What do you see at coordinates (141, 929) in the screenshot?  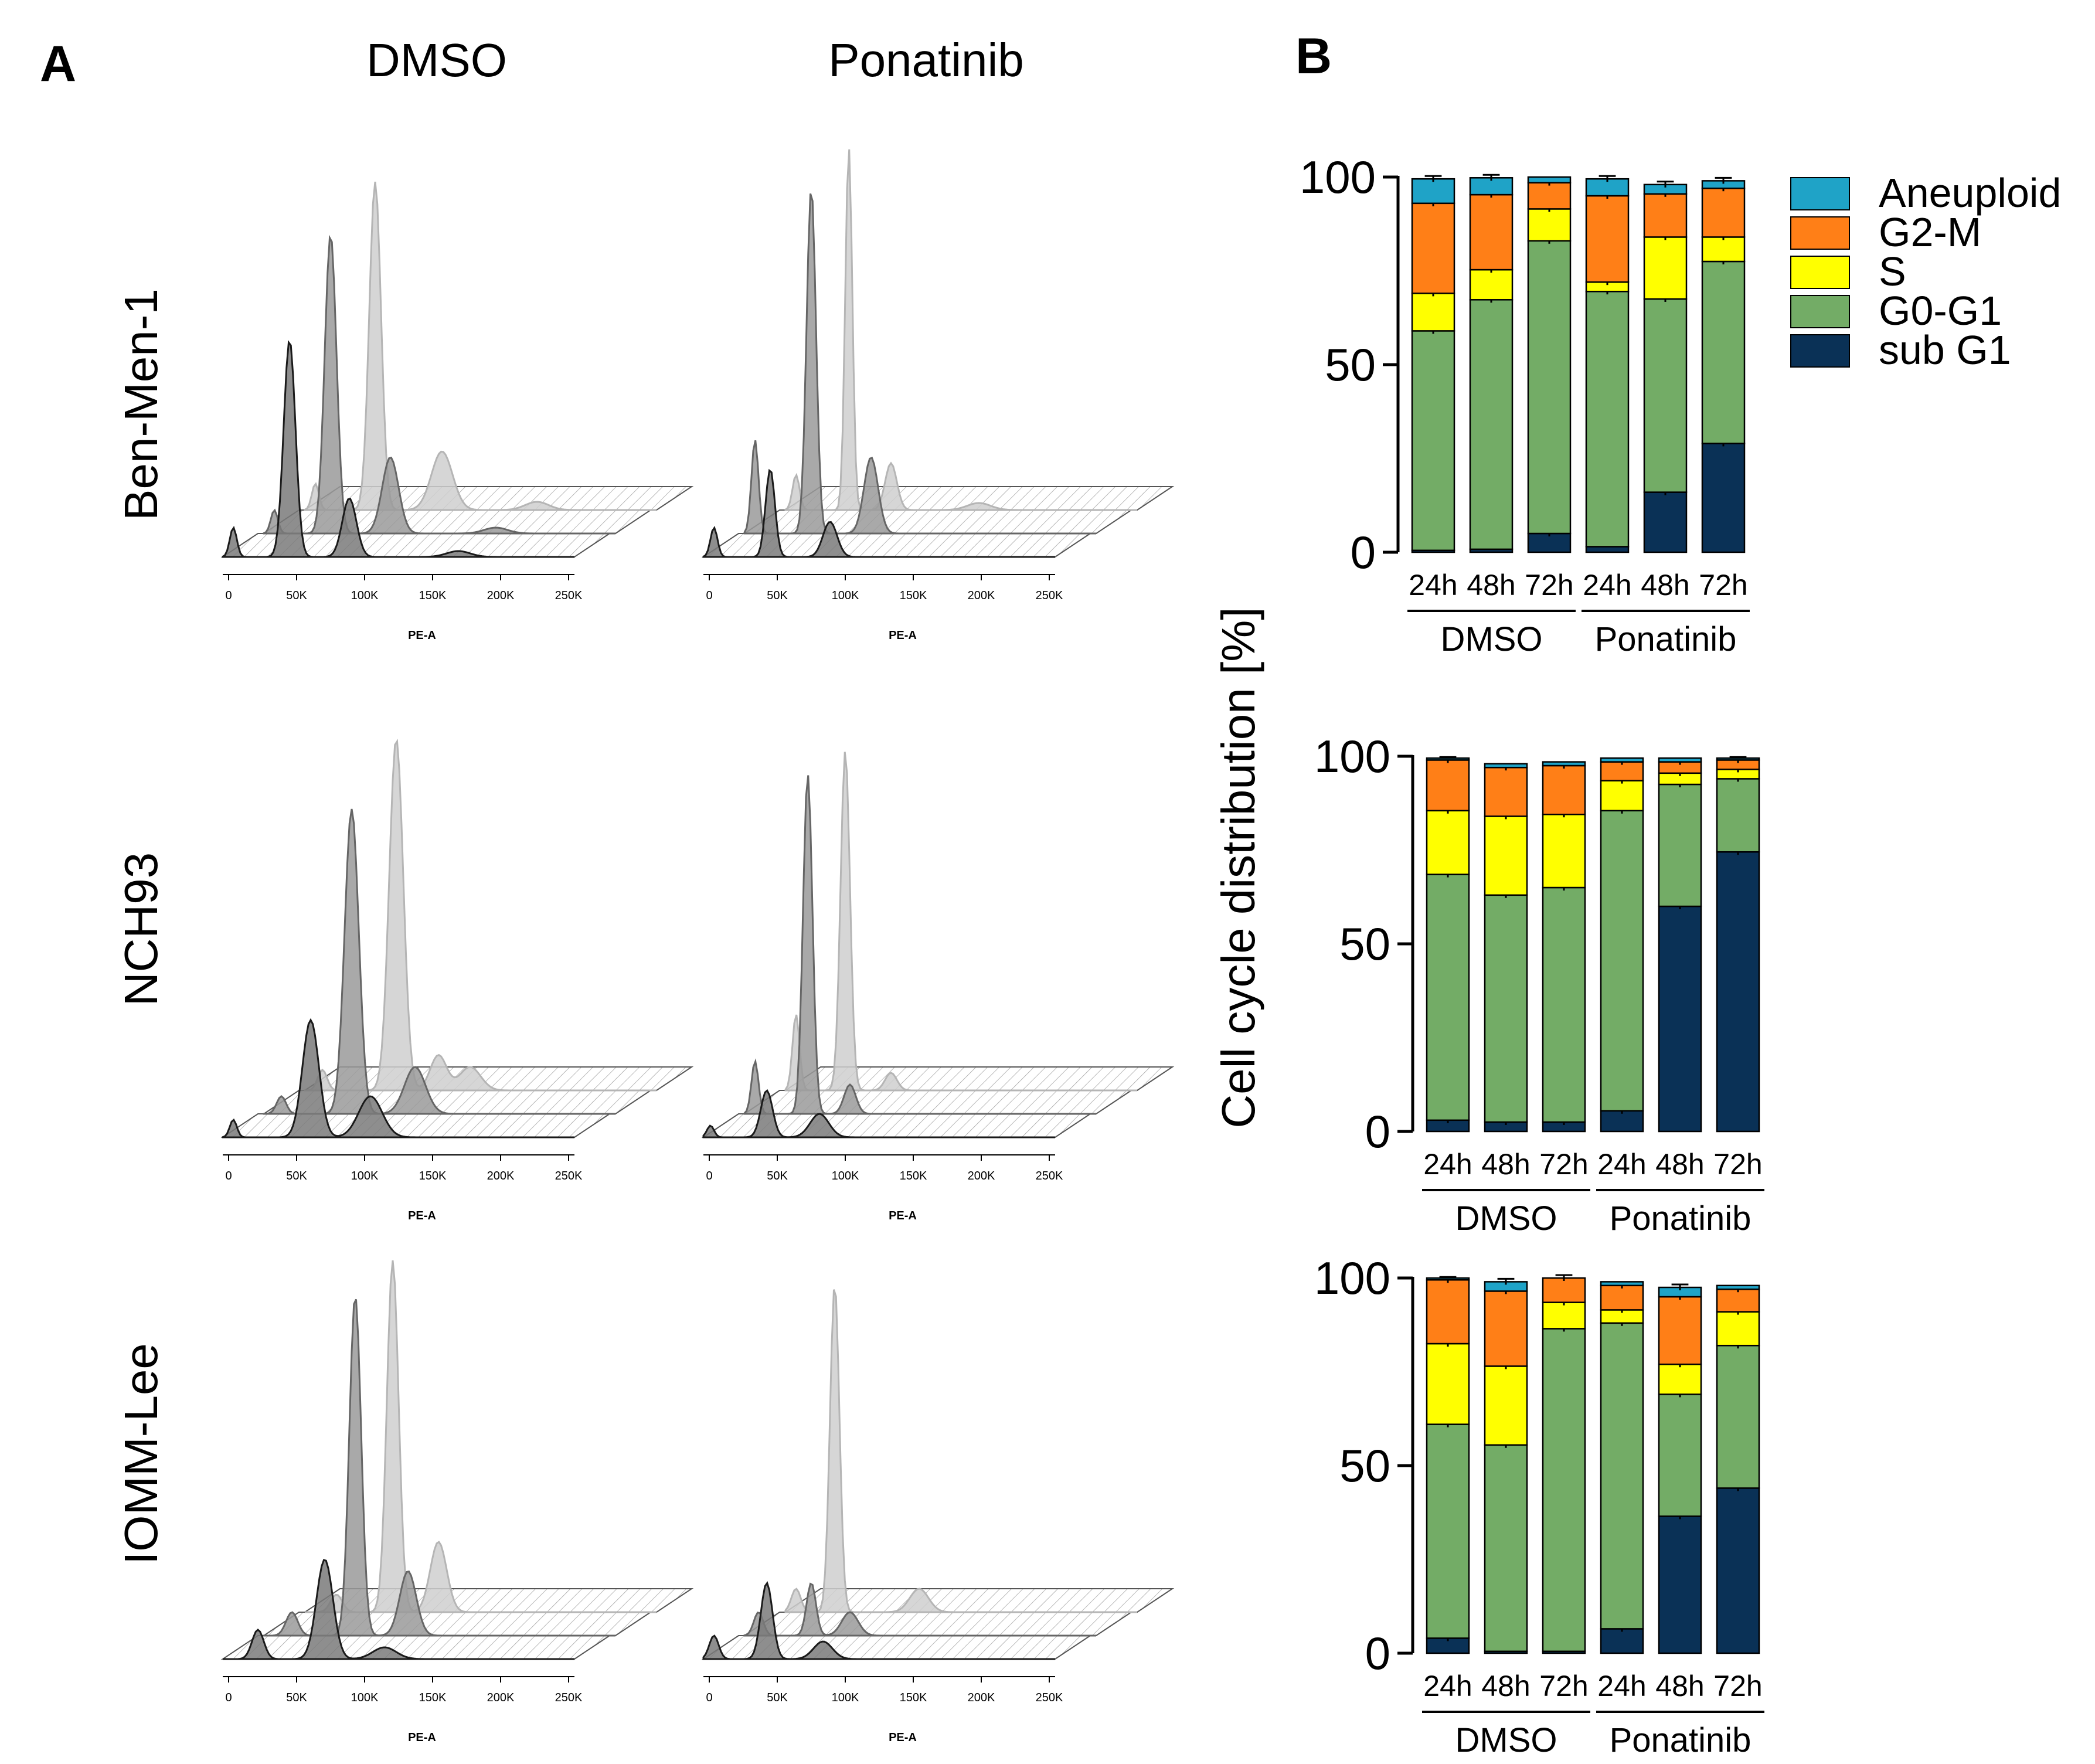 I see `row-label-nch93: NCH93` at bounding box center [141, 929].